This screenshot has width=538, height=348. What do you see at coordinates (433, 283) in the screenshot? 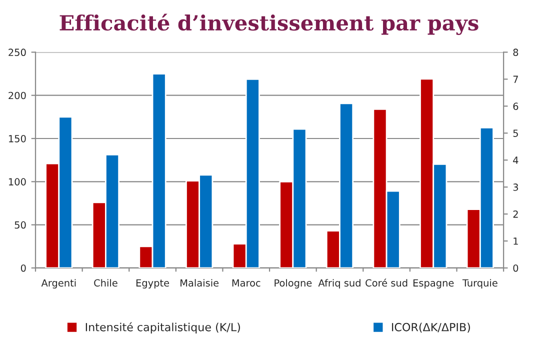
I see `x-tick-label: Espagne` at bounding box center [433, 283].